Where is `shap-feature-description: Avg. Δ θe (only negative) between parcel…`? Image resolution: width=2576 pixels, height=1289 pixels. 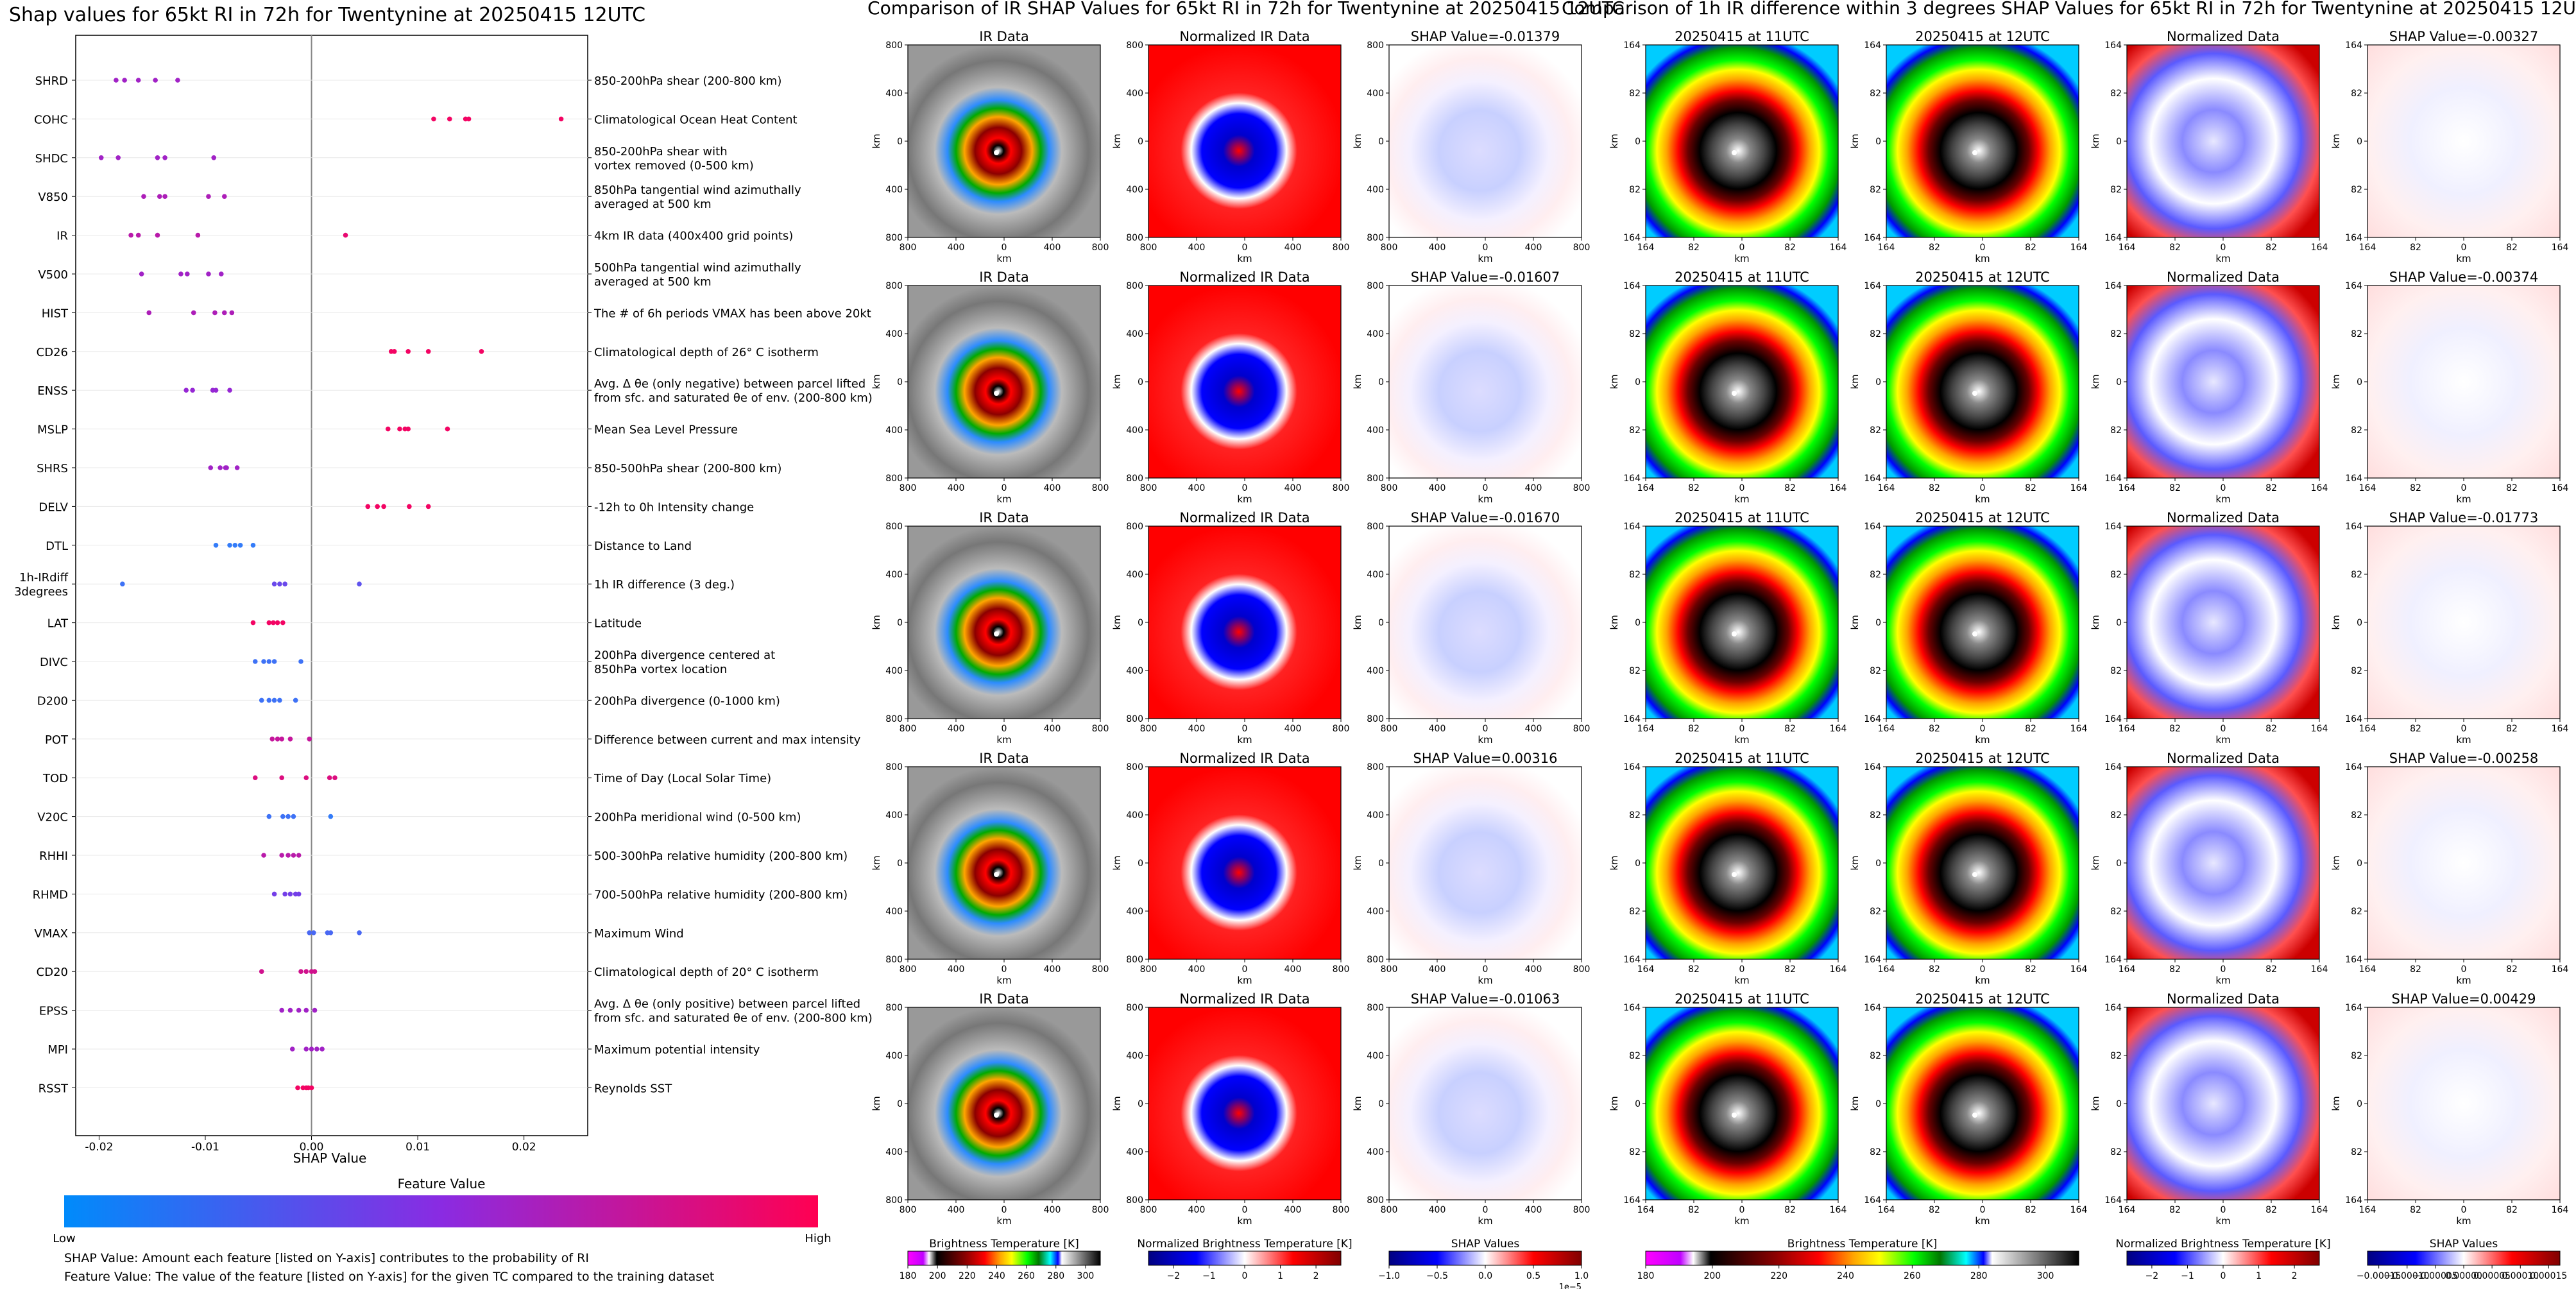
shap-feature-description: Avg. Δ θe (only negative) between parcel… is located at coordinates (730, 384).